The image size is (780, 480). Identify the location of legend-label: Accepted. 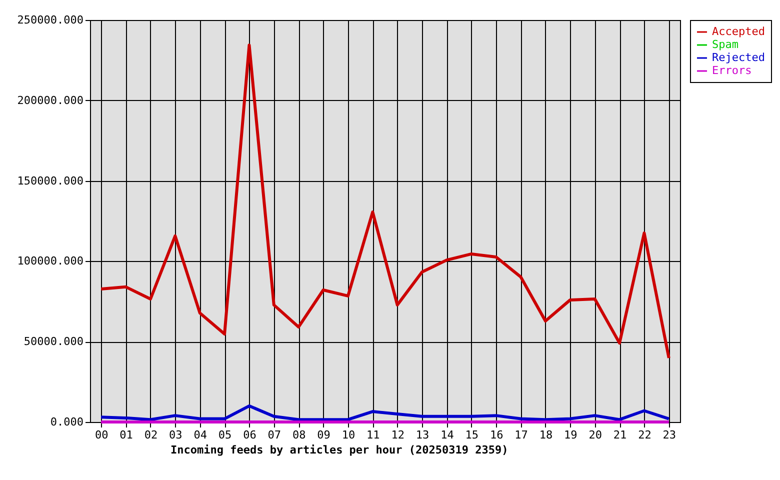
(738, 31).